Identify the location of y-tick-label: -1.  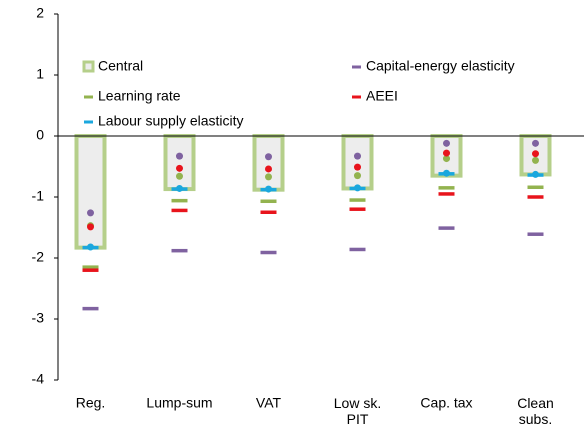
(38, 196).